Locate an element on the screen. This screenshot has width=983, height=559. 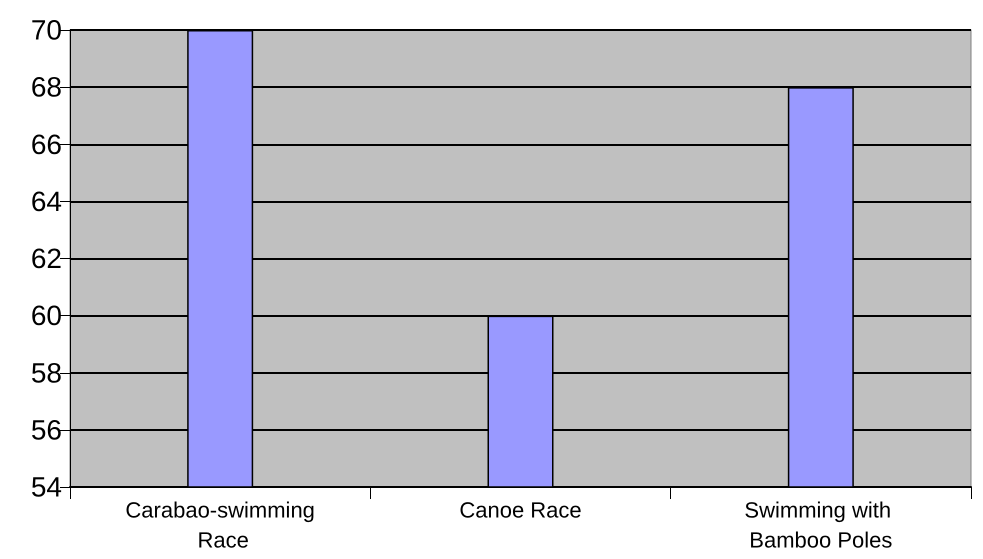
y-tick-label: 70 is located at coordinates (46, 30).